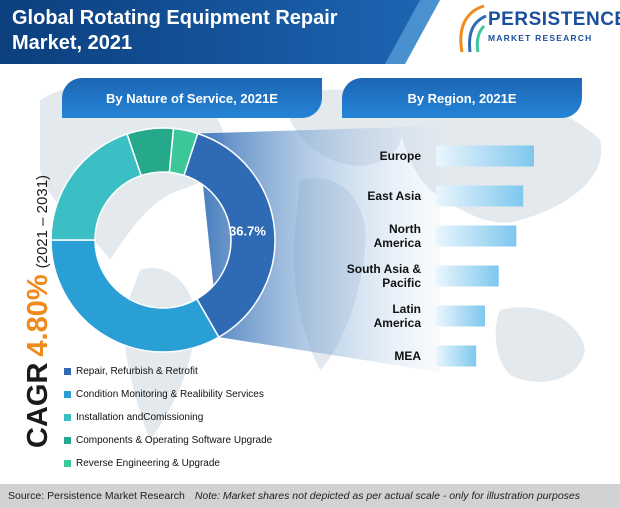 The image size is (620, 508). I want to click on bar-category-label: Latin America, so click(398, 316).